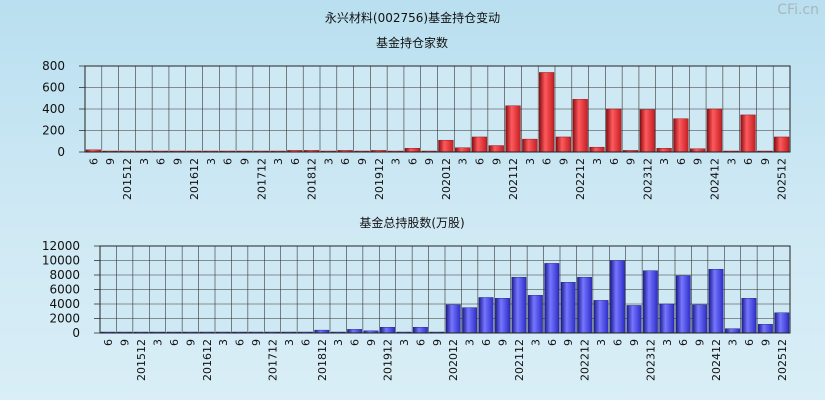 This screenshot has height=400, width=825. I want to click on x-tick-label: 201812, so click(322, 360).